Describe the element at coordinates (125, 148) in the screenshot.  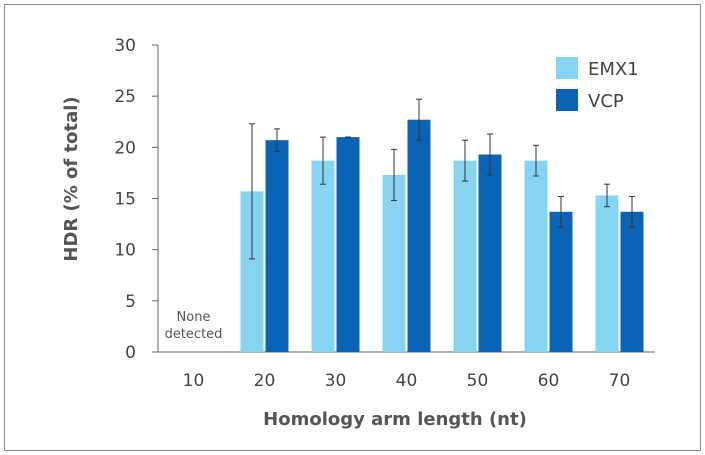
I see `y-tick-label: 20` at that location.